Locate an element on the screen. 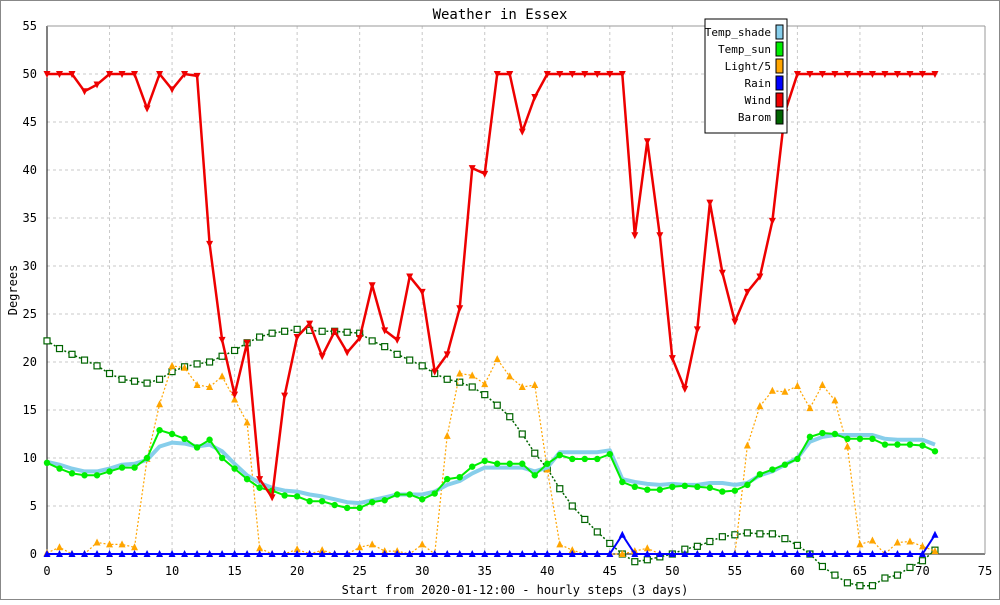 Image resolution: width=1000 pixels, height=605 pixels. legend-label: Wind is located at coordinates (758, 100).